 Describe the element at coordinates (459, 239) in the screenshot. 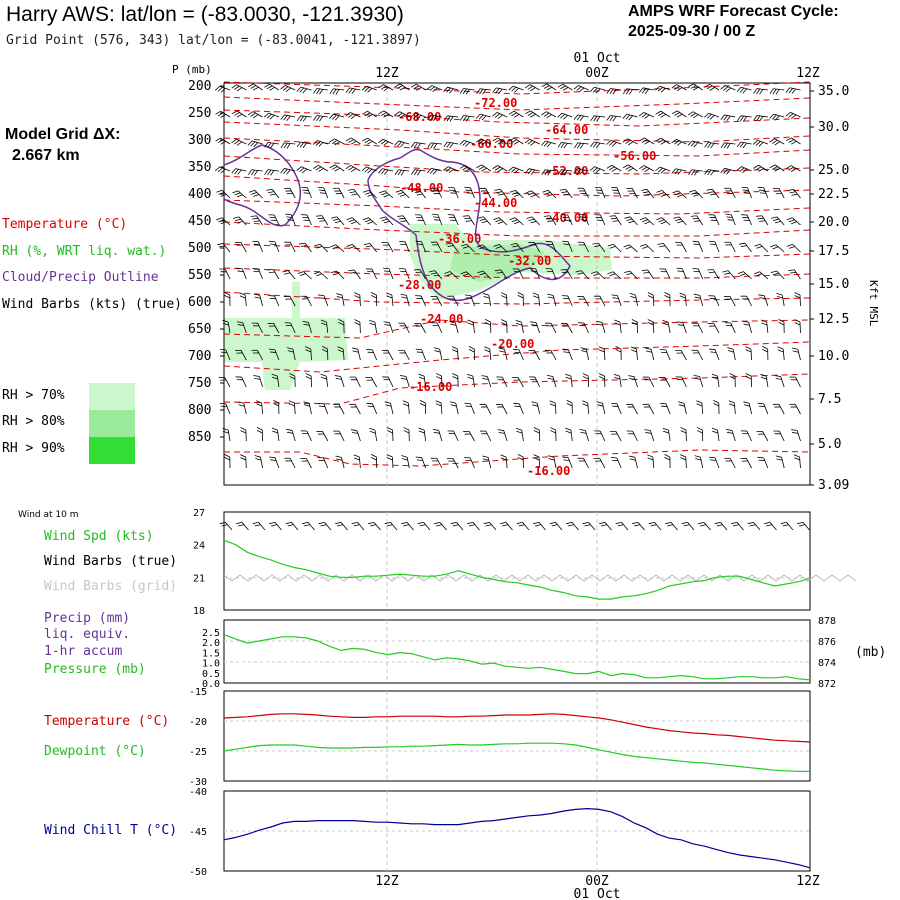

I see `isotherm-label: -36.00` at that location.